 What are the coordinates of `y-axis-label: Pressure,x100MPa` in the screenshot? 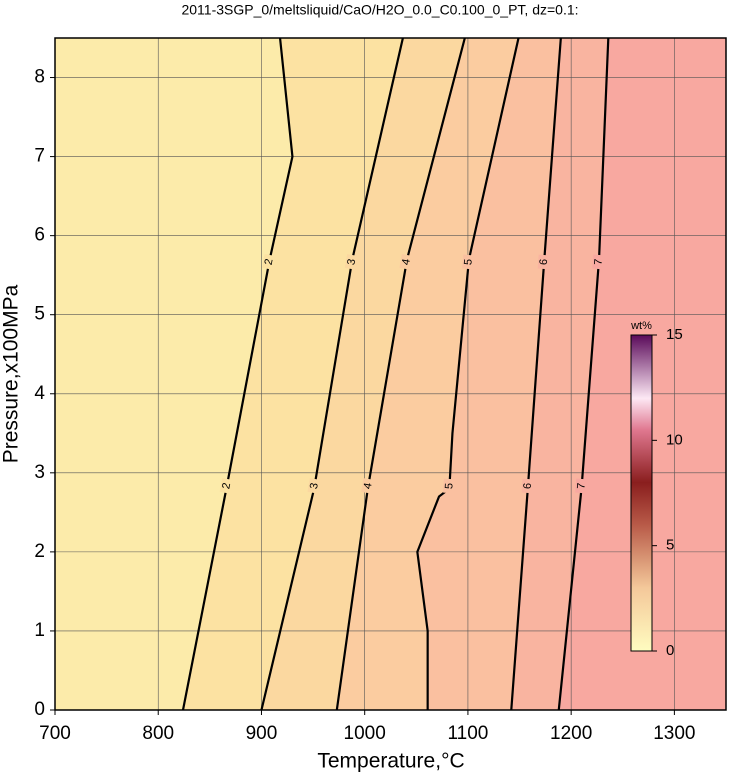 It's located at (11, 373).